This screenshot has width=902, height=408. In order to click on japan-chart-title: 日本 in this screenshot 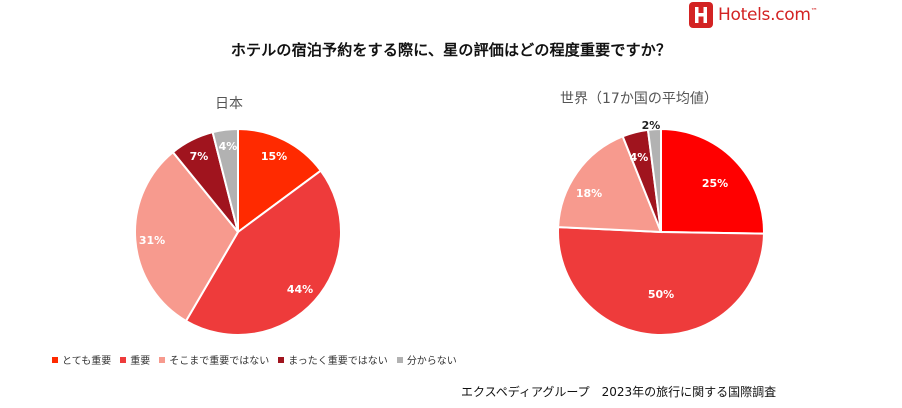, I will do `click(229, 104)`.